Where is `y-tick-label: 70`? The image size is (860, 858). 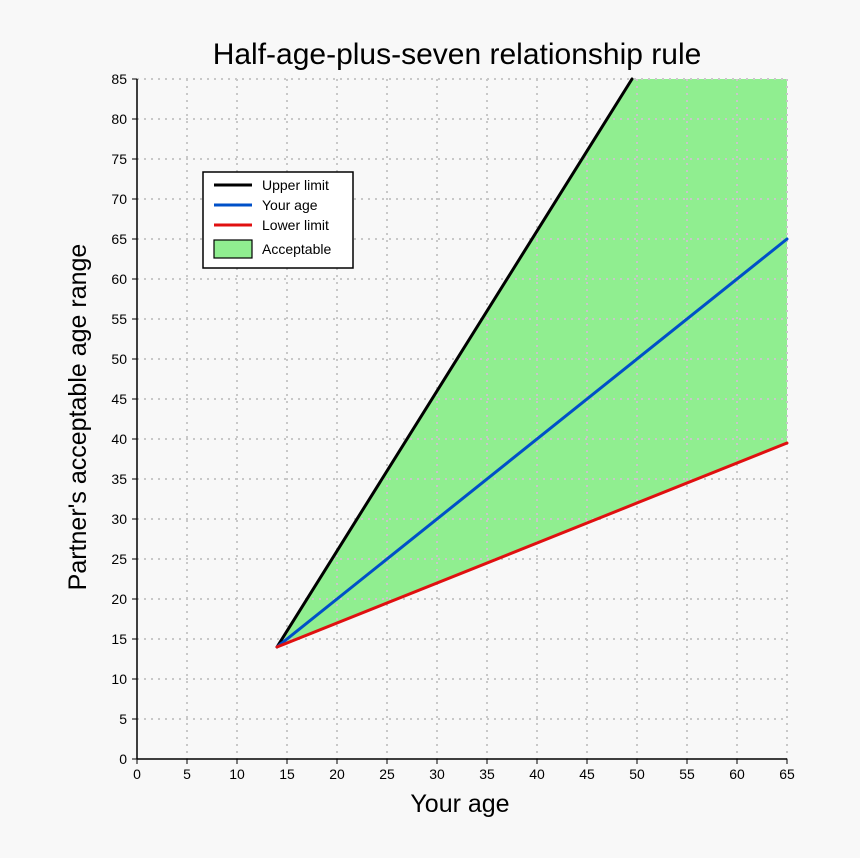 y-tick-label: 70 is located at coordinates (119, 199).